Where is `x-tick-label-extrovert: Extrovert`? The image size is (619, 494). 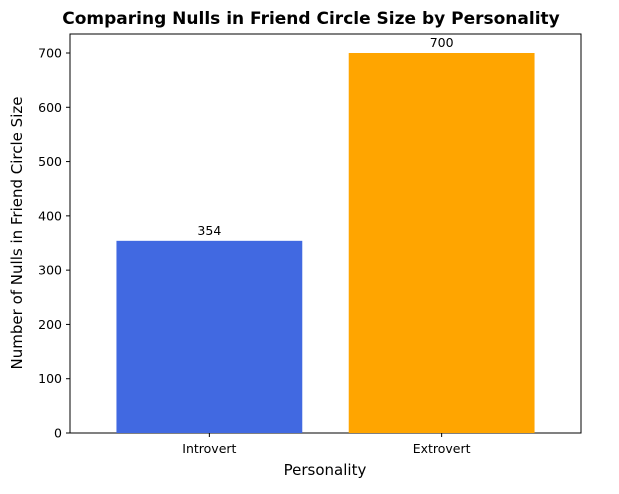 x-tick-label-extrovert: Extrovert is located at coordinates (442, 448).